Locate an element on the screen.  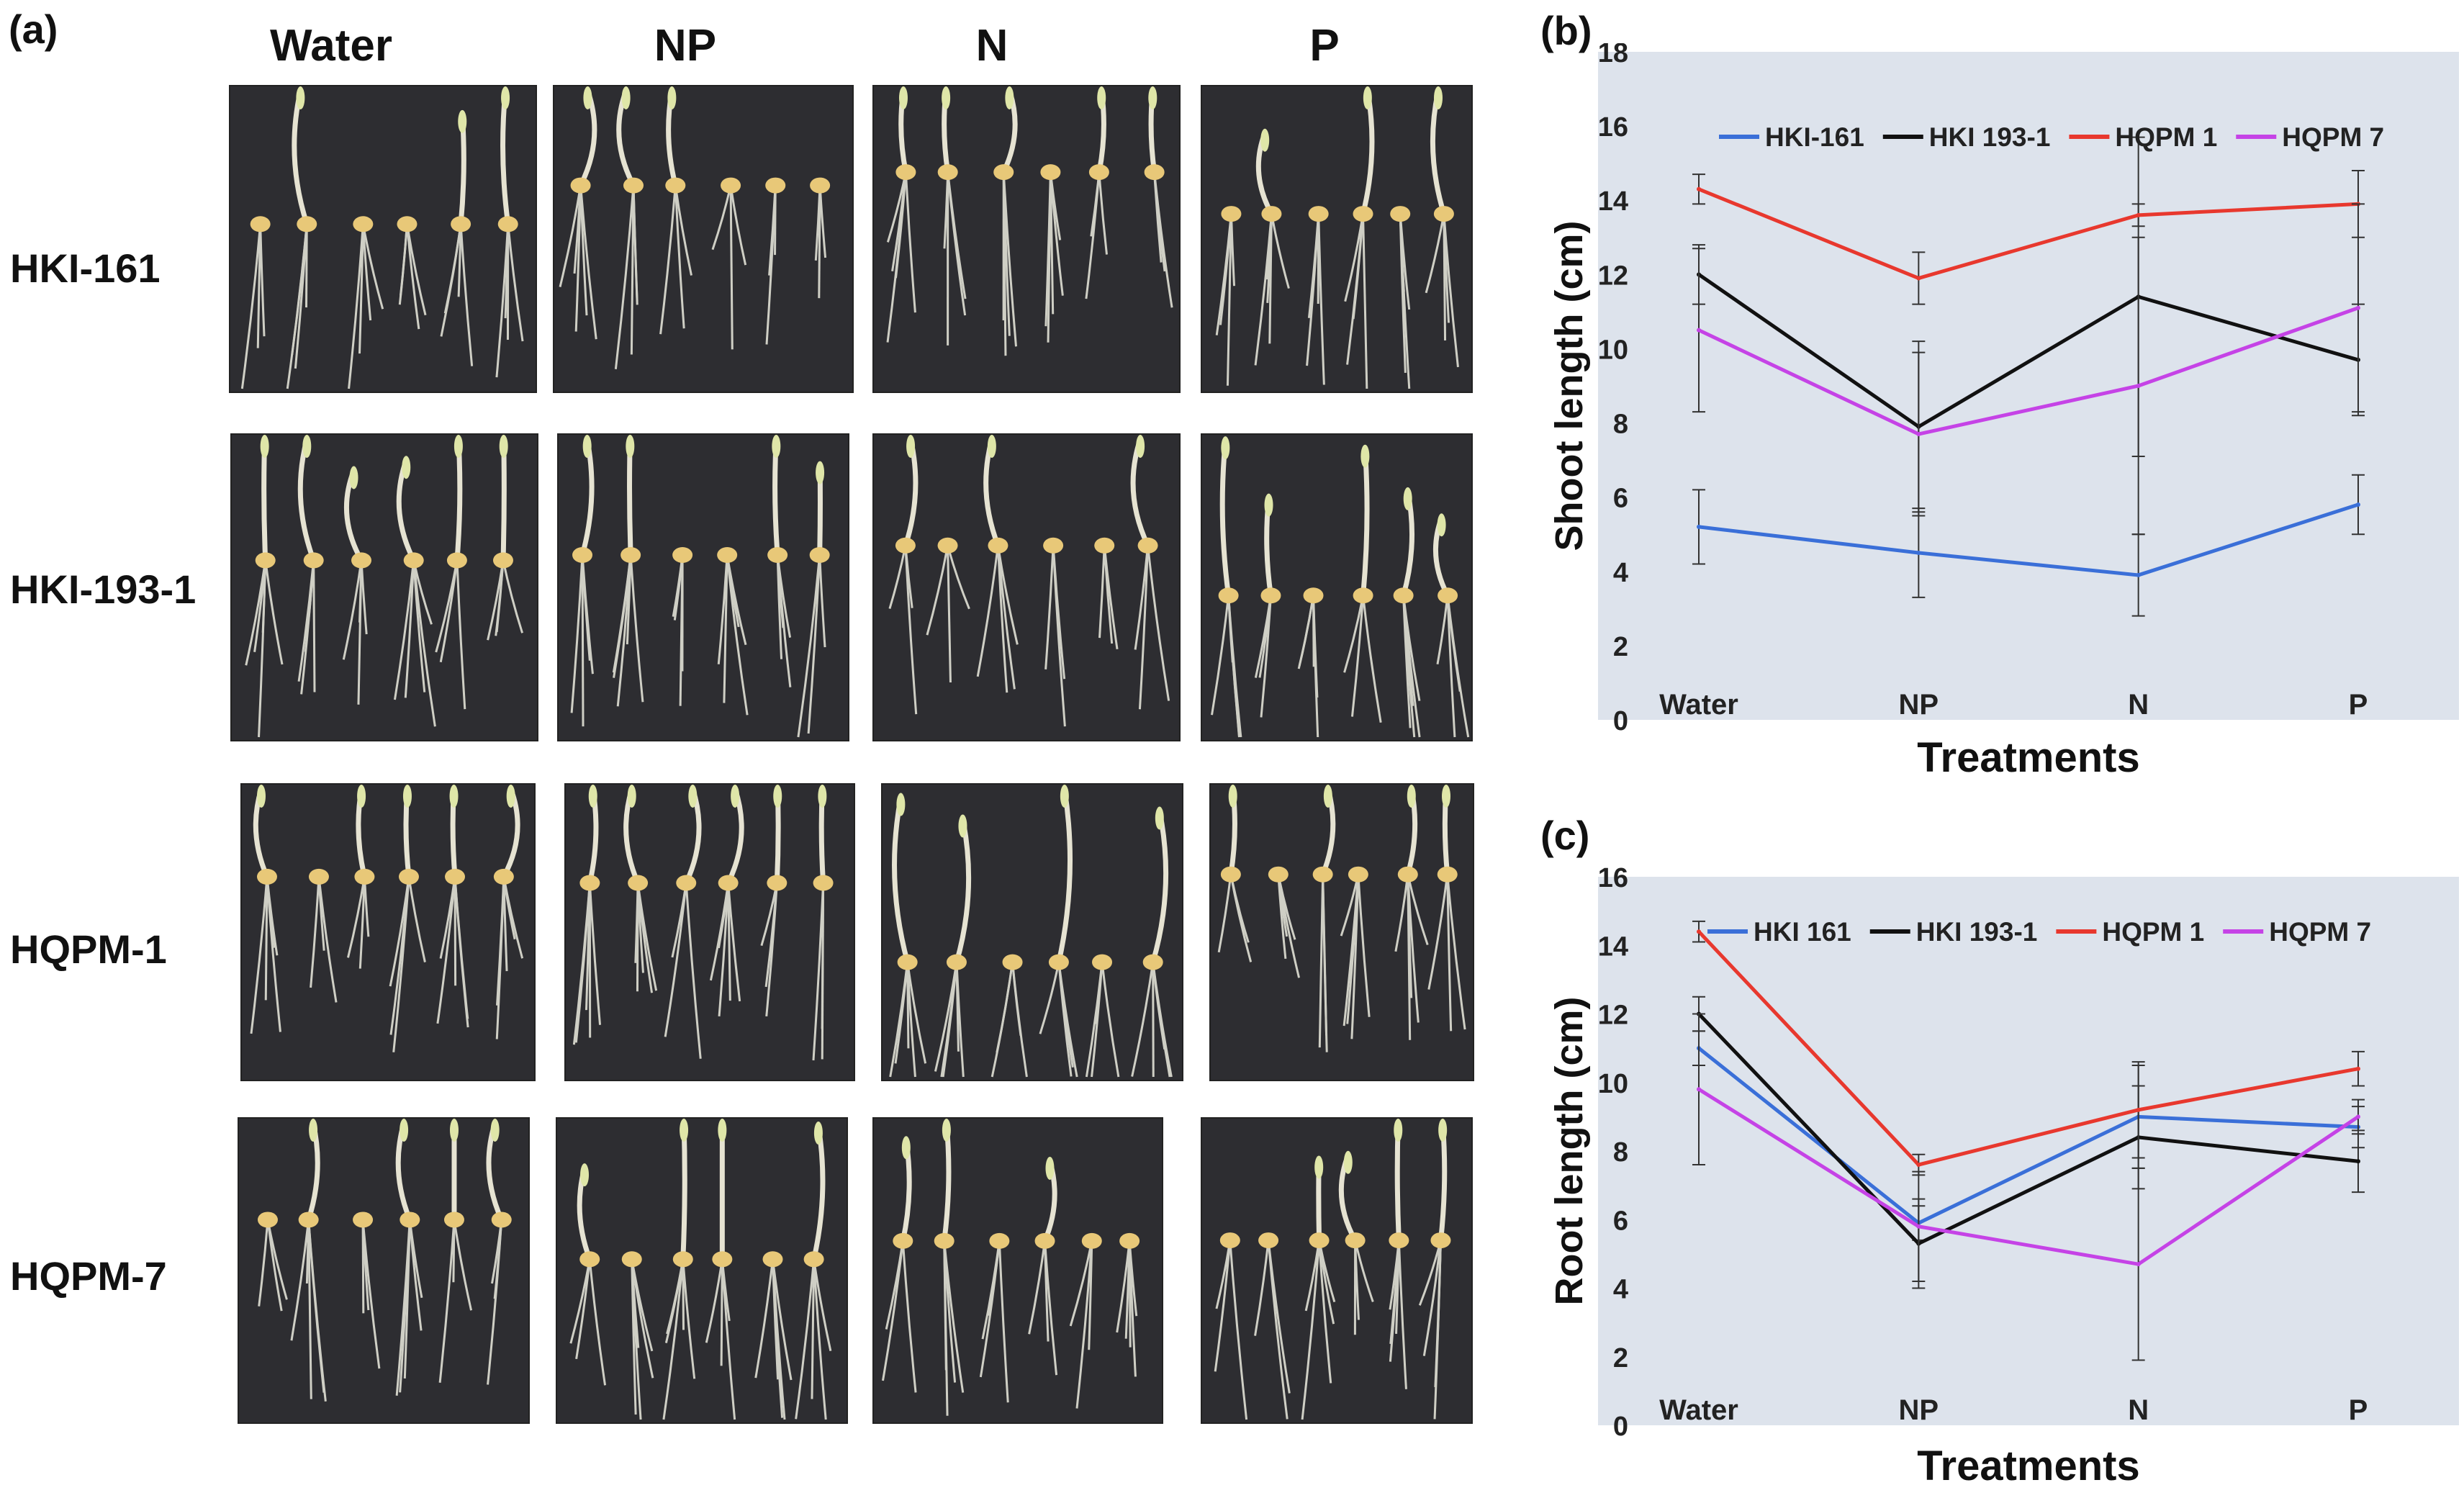
column-header-n: N is located at coordinates (992, 45).